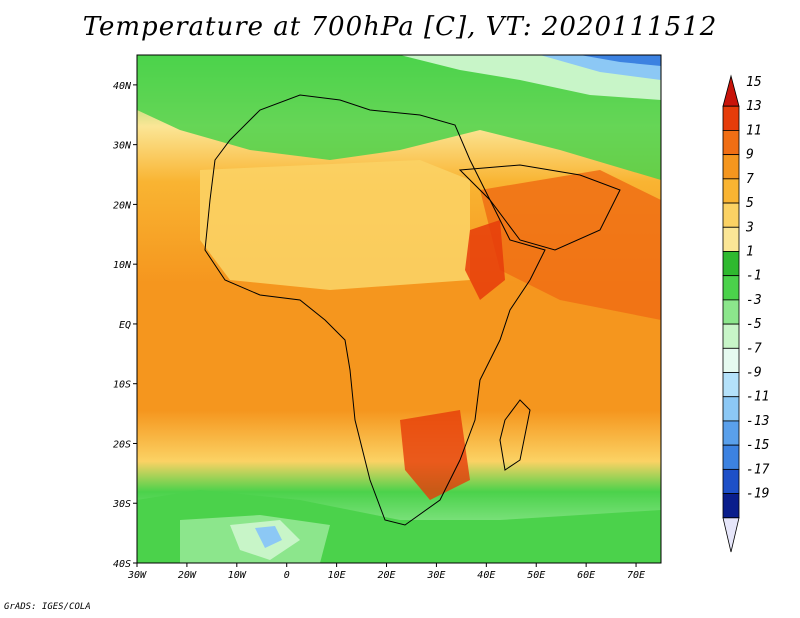 This screenshot has width=800, height=618. I want to click on credit-label: GrADS: IGES/COLA, so click(47, 607).